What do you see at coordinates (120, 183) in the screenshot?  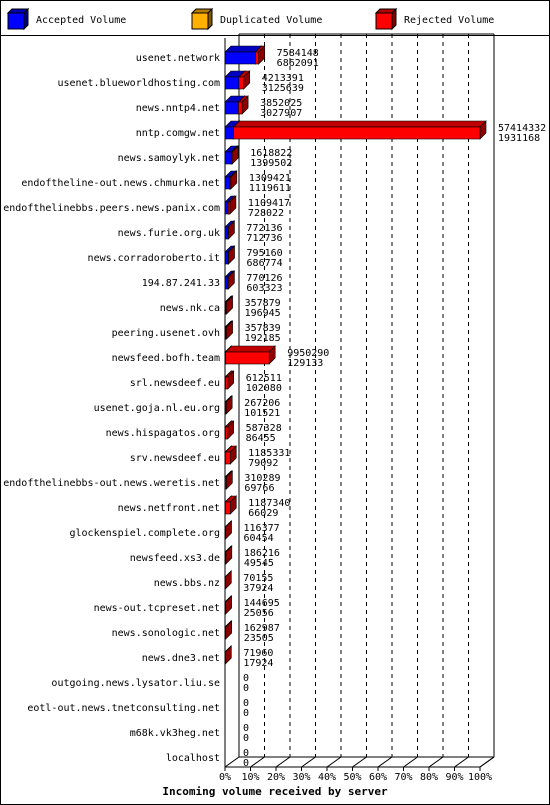 I see `y-tick-label: endoftheline-out.news.chmurka.net` at bounding box center [120, 183].